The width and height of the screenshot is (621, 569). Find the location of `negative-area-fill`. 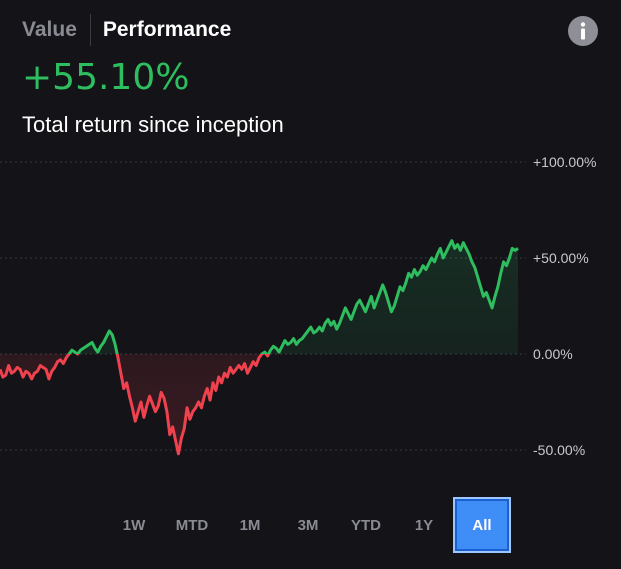

negative-area-fill is located at coordinates (259, 404).